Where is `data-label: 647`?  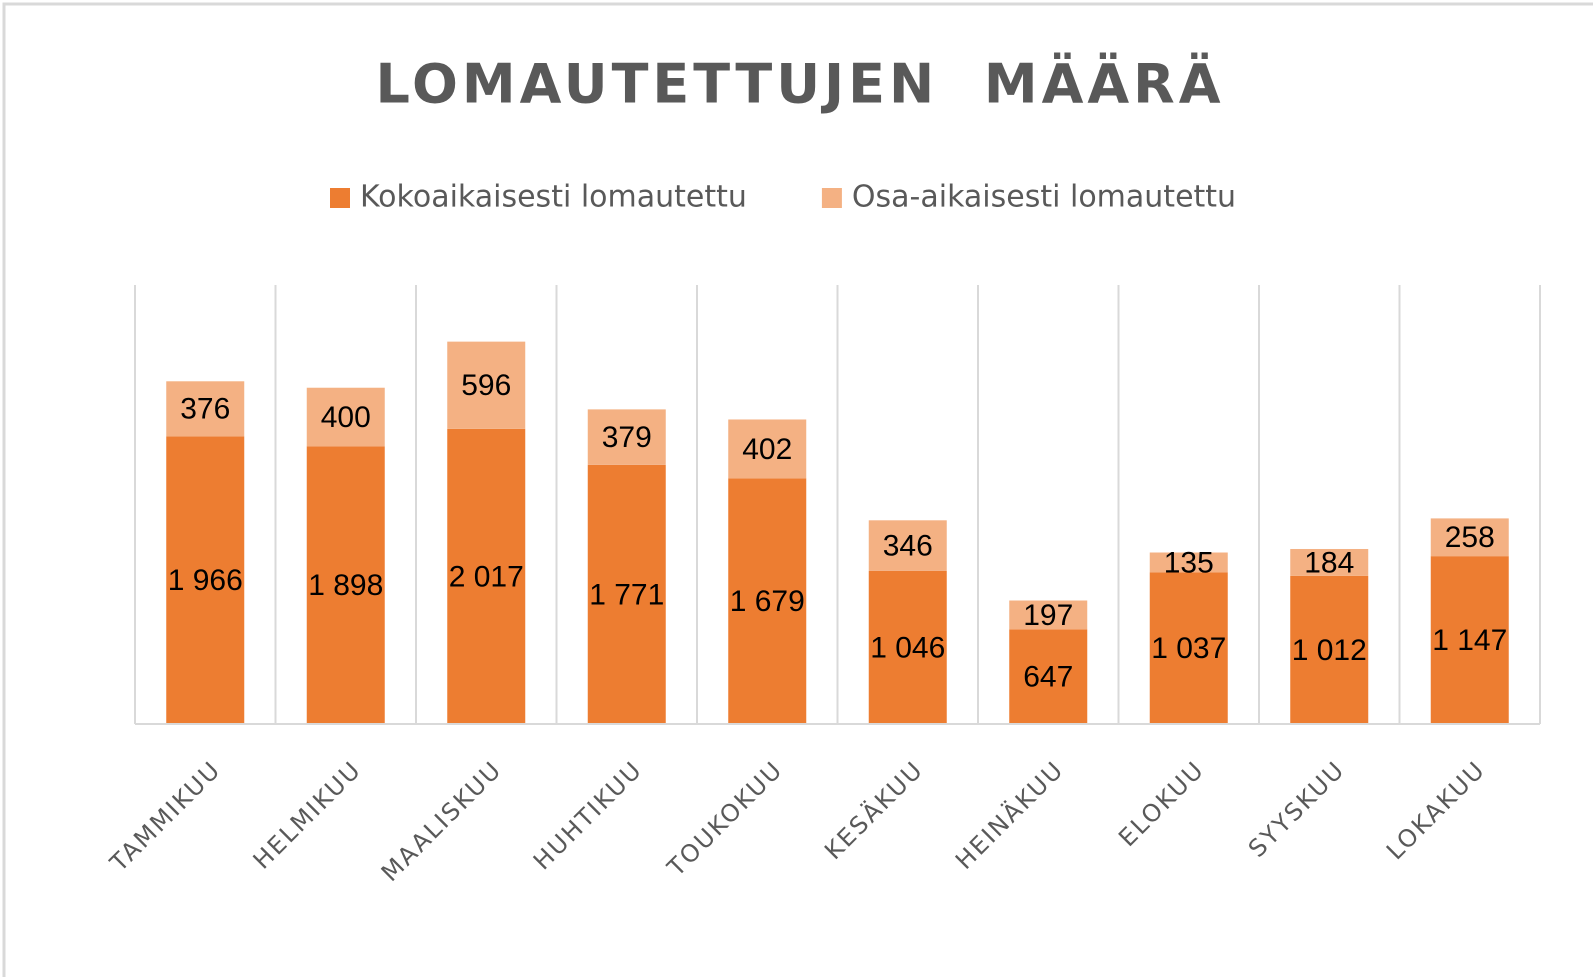 data-label: 647 is located at coordinates (1048, 677).